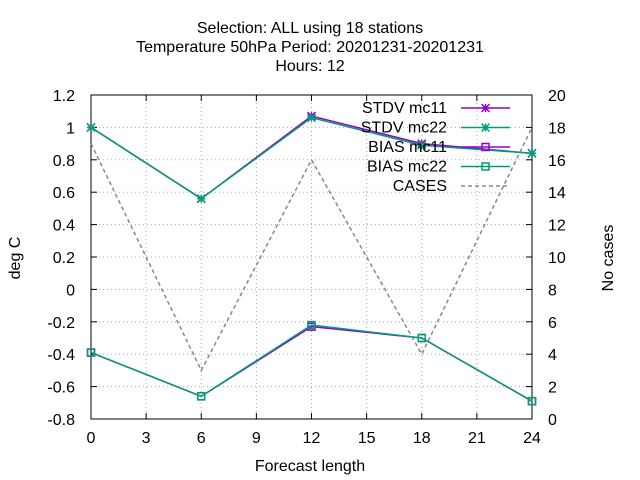  What do you see at coordinates (552, 355) in the screenshot?
I see `y2-tick-label: 4` at bounding box center [552, 355].